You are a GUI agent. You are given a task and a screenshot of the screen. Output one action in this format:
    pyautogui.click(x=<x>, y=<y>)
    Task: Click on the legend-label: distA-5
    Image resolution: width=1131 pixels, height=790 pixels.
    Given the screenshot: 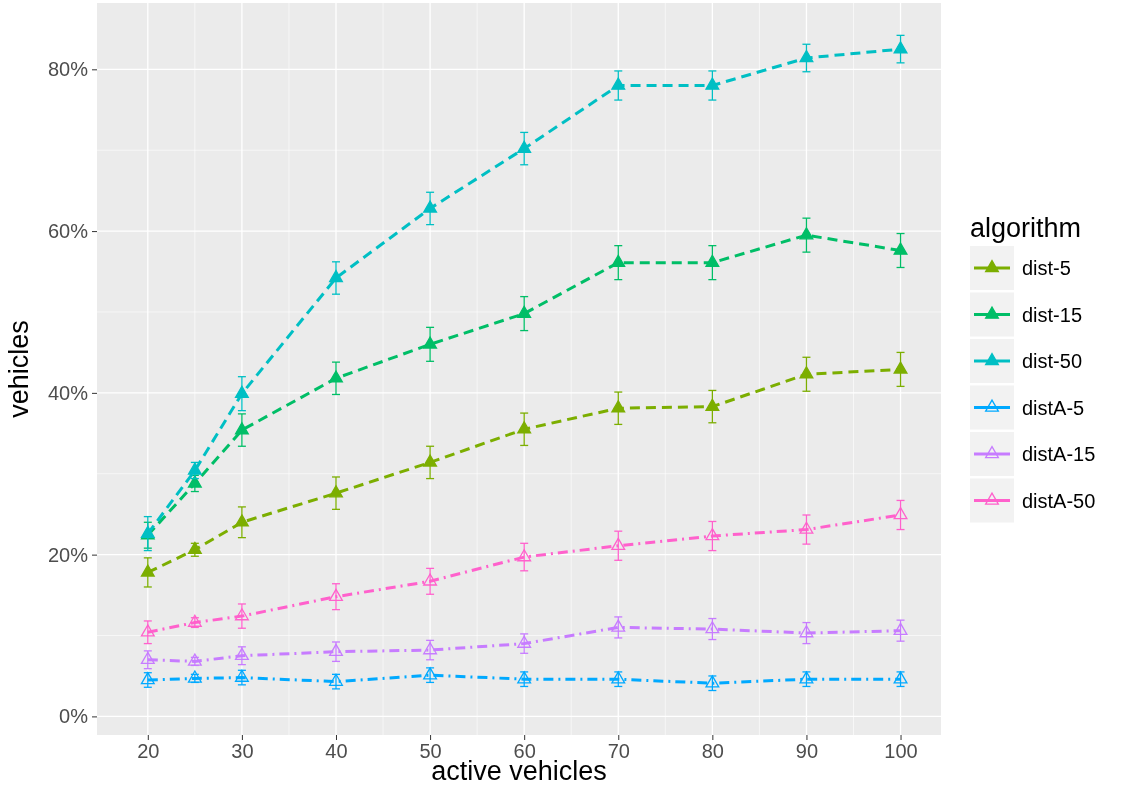 What is the action you would take?
    pyautogui.click(x=1053, y=407)
    